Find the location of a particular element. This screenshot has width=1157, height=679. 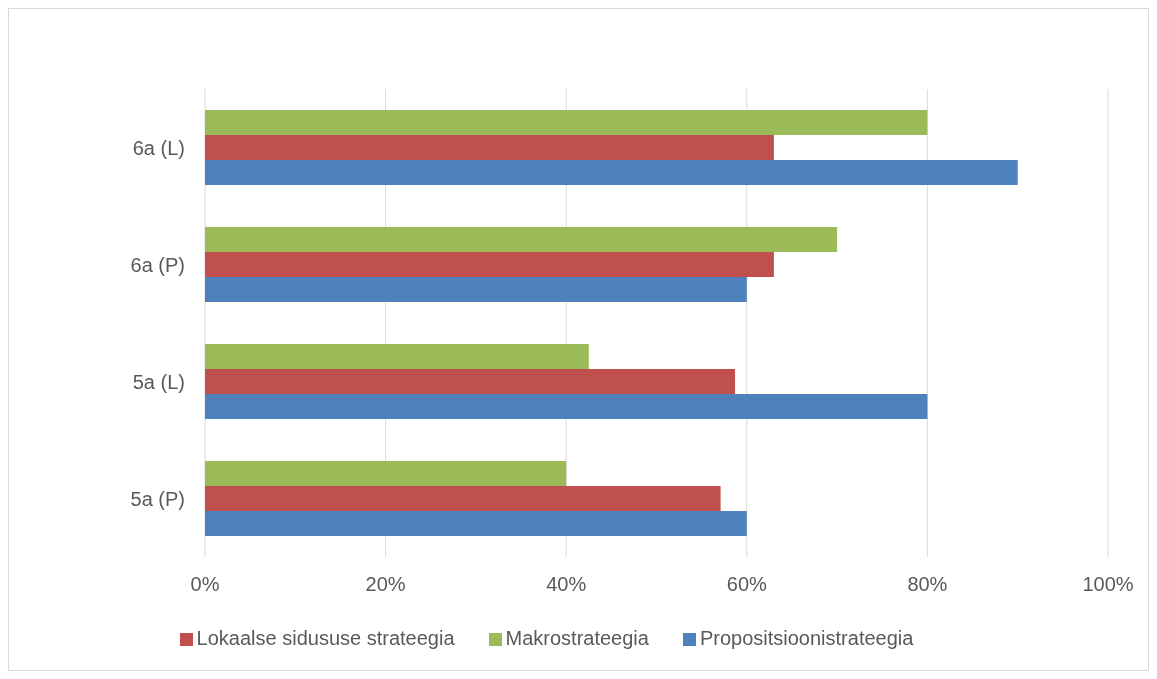

x-tick-label: 80% is located at coordinates (927, 584).